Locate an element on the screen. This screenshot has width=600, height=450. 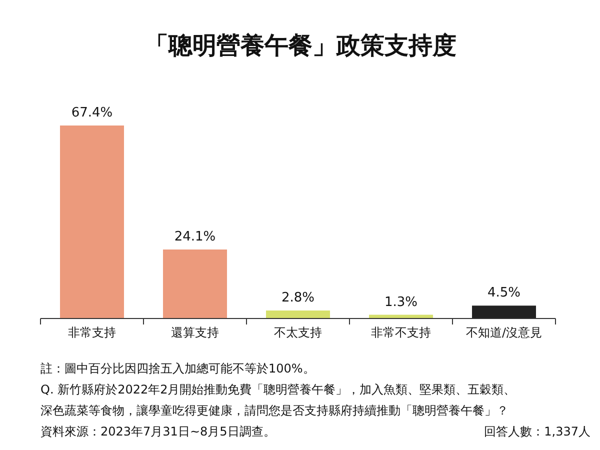
text: Q. 新竹縣府於2022年2月開始推動免費「聰明營養午餐」，加入魚類、堅果類、五穀類、深色蔬菜等食物，讓學童吃得更健康，請問您是否支持縣府持續推動「聰明營養午餐」？ is located at coordinates (278, 400).